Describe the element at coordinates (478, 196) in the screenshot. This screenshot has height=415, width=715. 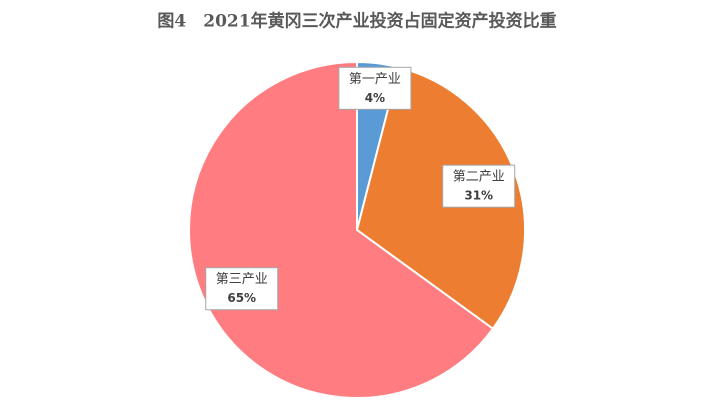
I see `data-label-value: 31%` at that location.